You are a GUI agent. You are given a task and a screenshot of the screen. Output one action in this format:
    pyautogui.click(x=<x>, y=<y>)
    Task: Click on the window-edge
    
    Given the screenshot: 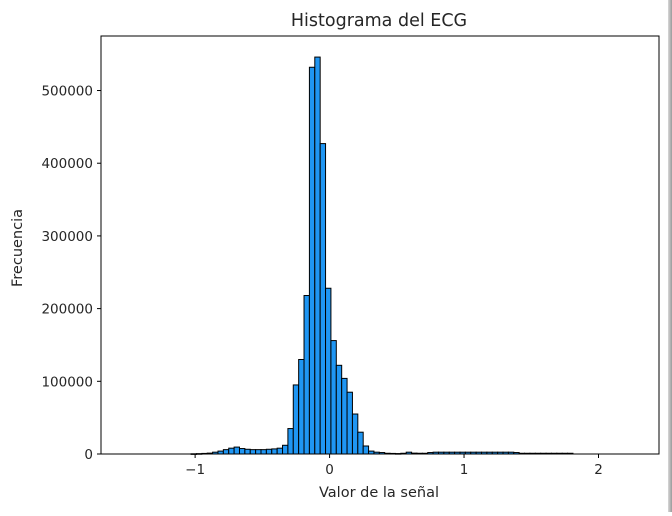 What is the action you would take?
    pyautogui.click(x=670, y=256)
    